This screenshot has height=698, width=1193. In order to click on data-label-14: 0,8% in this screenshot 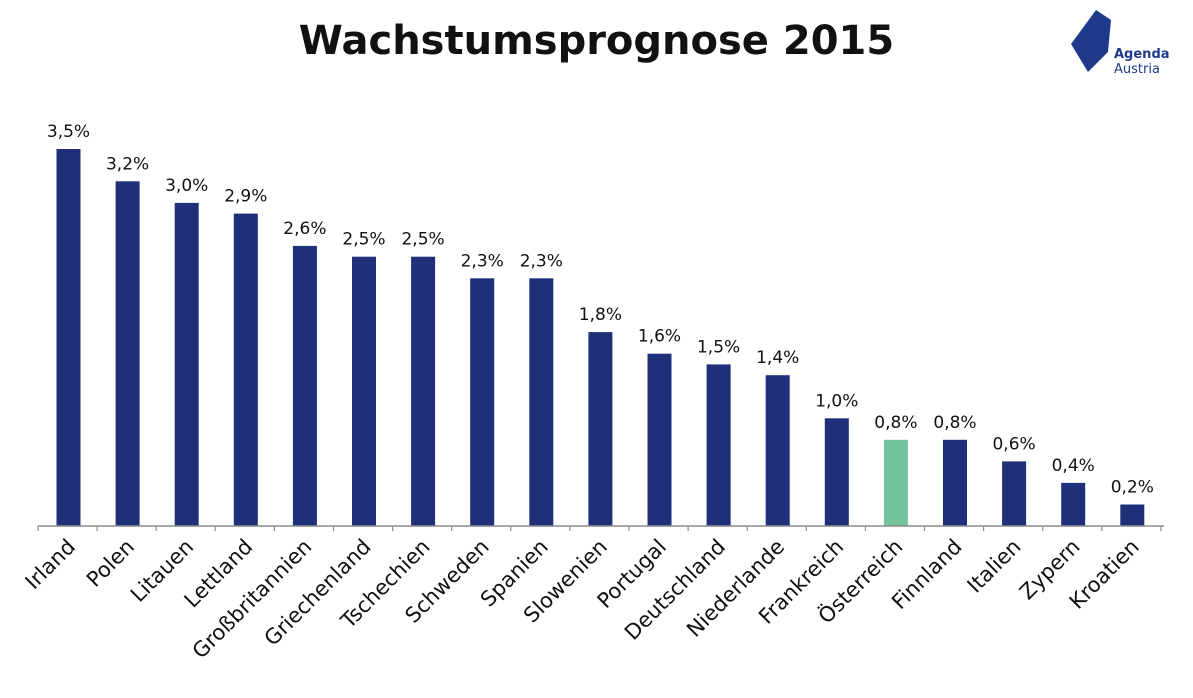, I will do `click(895, 423)`.